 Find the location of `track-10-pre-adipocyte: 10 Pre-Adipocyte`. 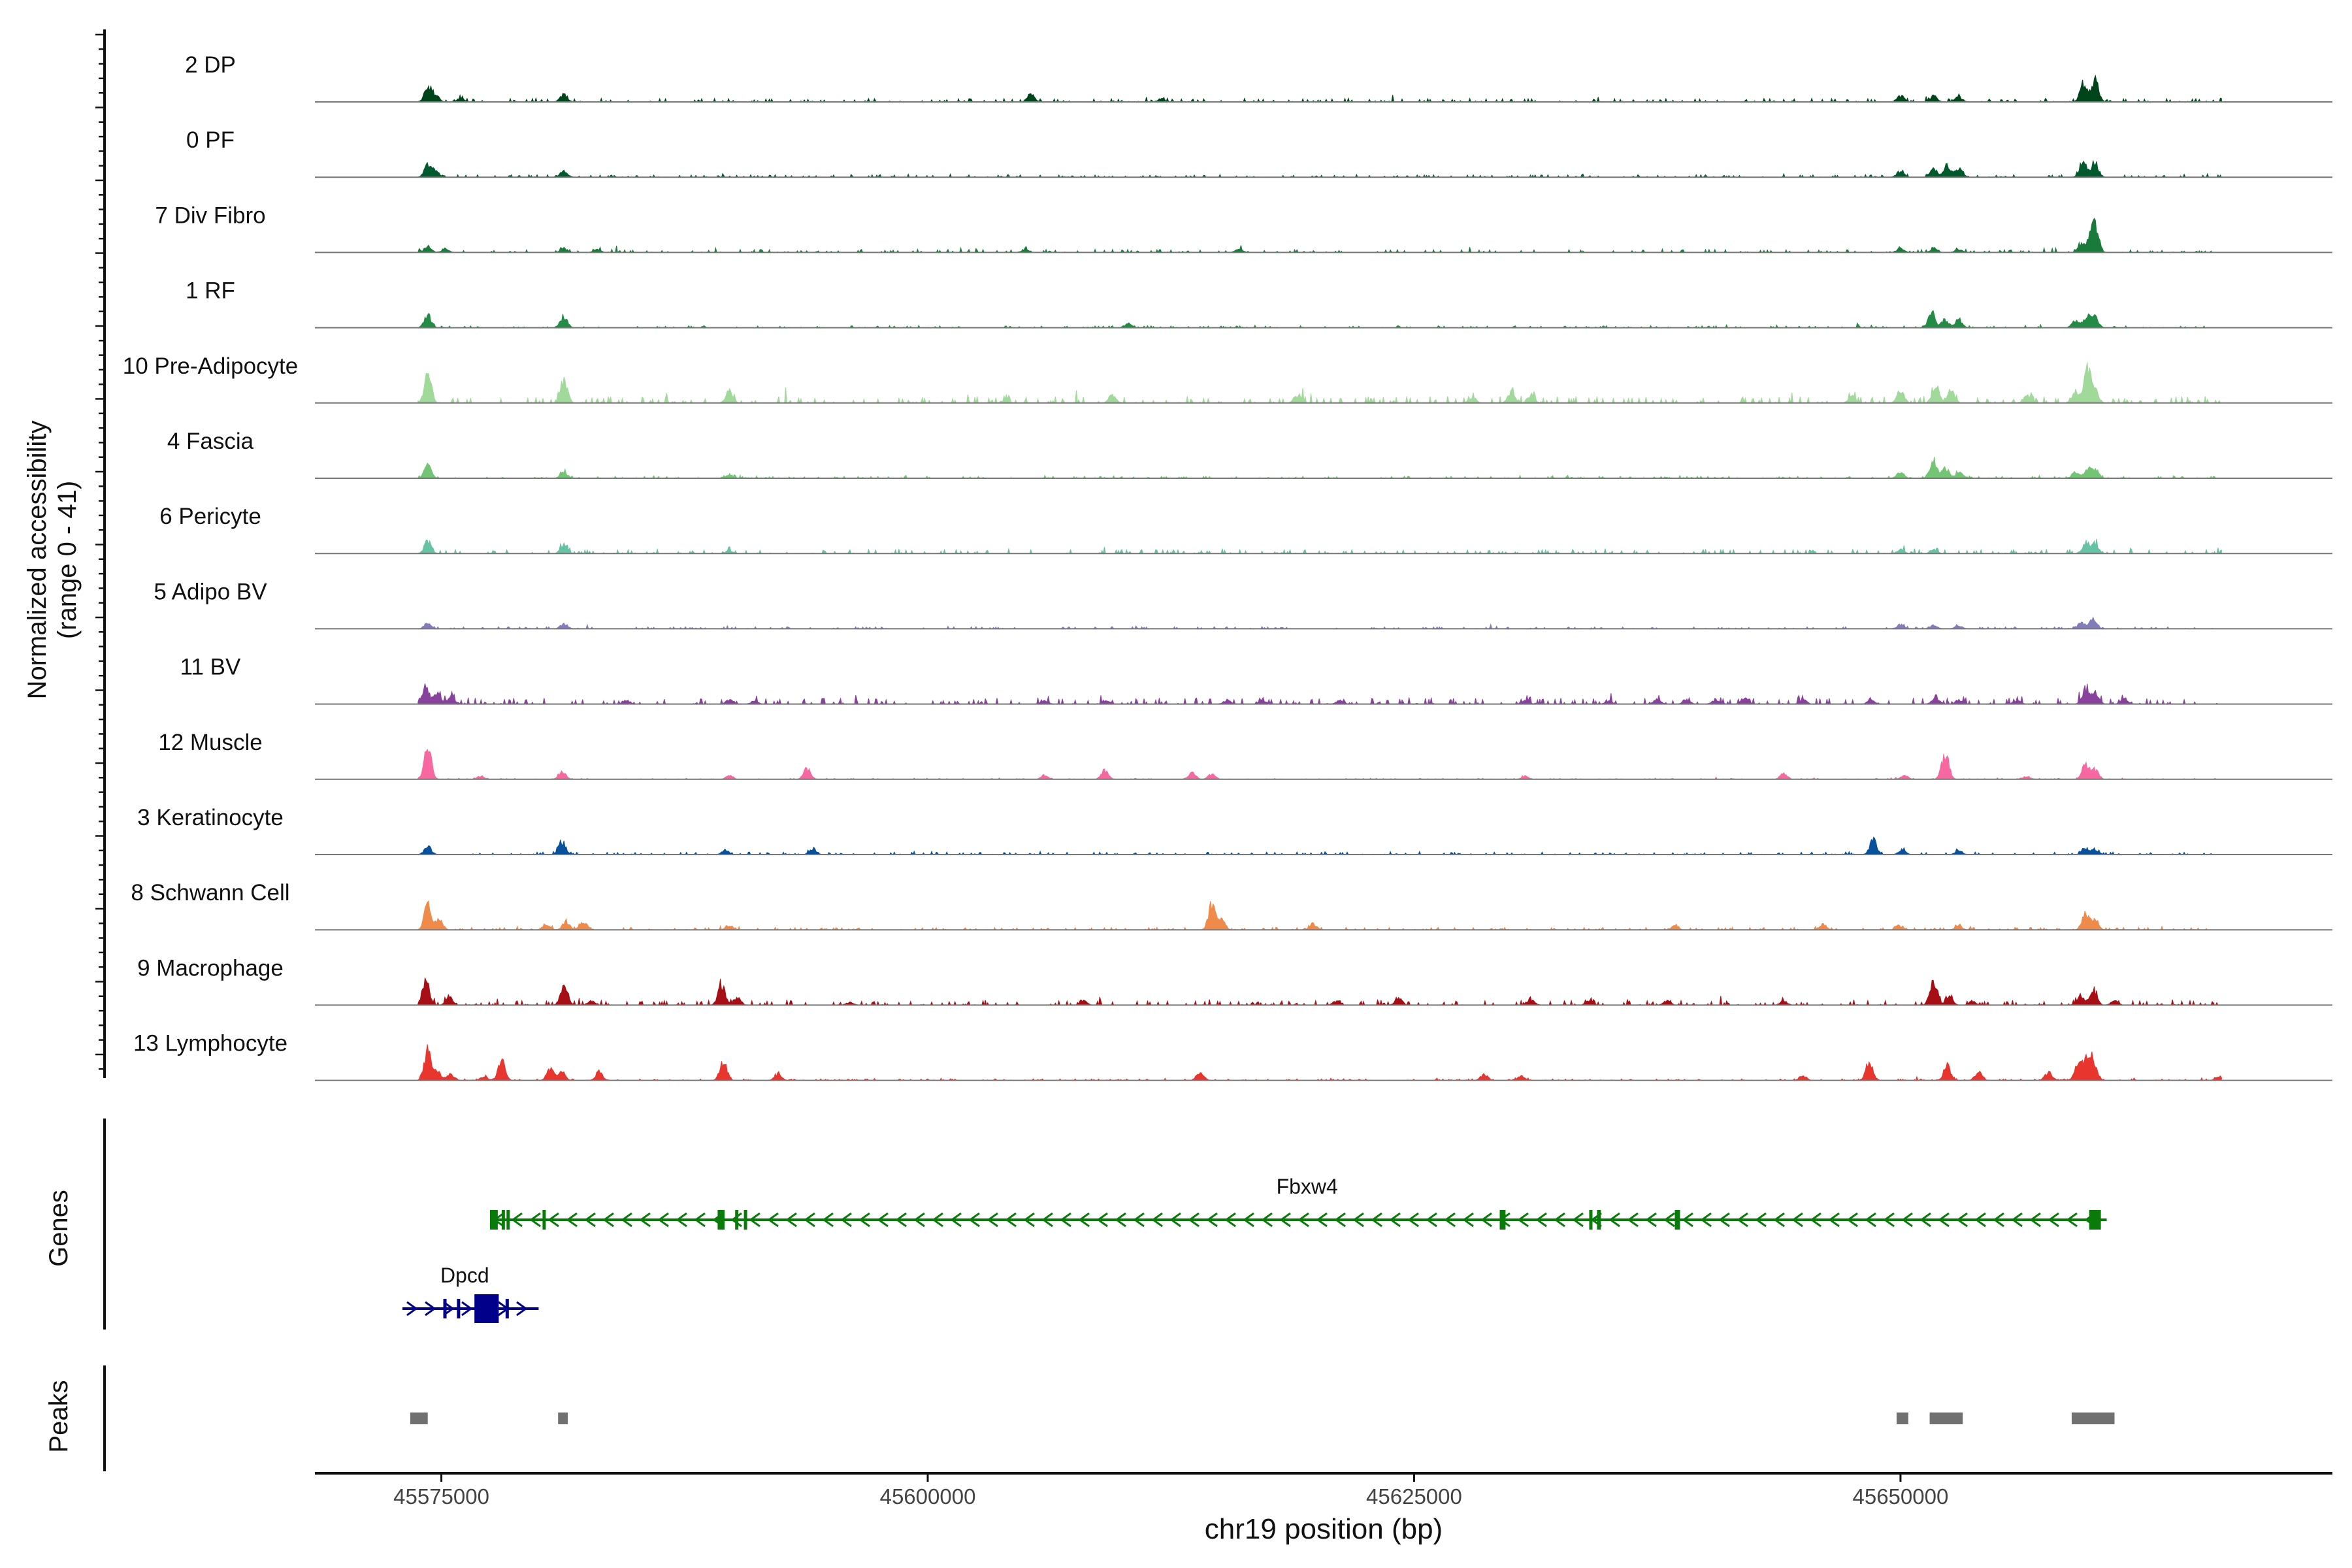

track-10-pre-adipocyte: 10 Pre-Adipocyte is located at coordinates (1227, 378).